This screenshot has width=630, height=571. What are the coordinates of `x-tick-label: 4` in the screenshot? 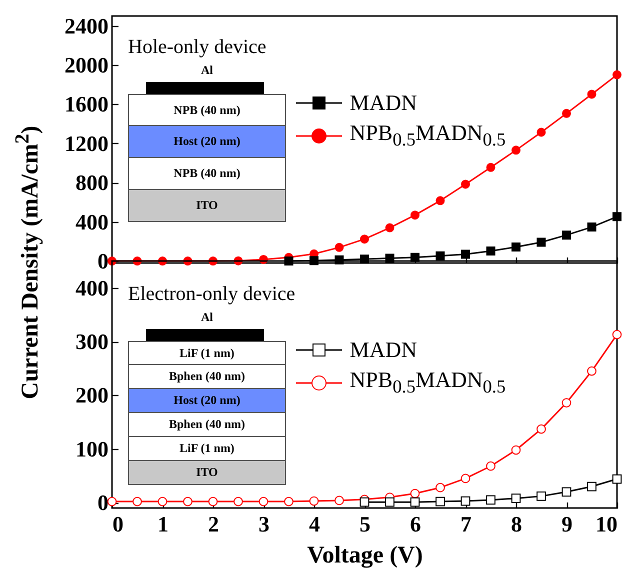 It's located at (314, 524).